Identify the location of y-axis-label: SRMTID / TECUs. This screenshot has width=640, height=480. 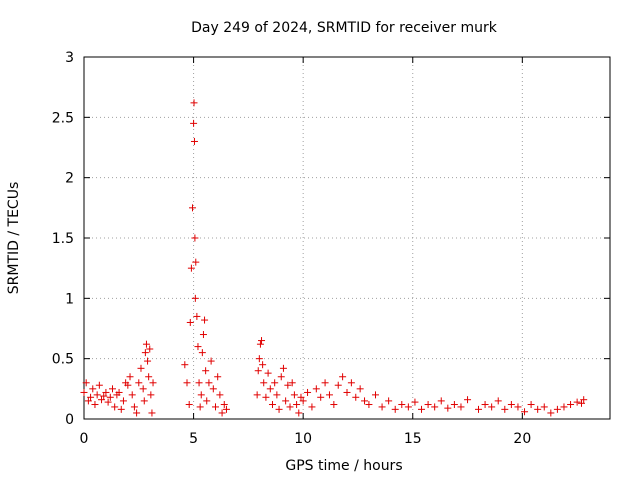
(14, 238).